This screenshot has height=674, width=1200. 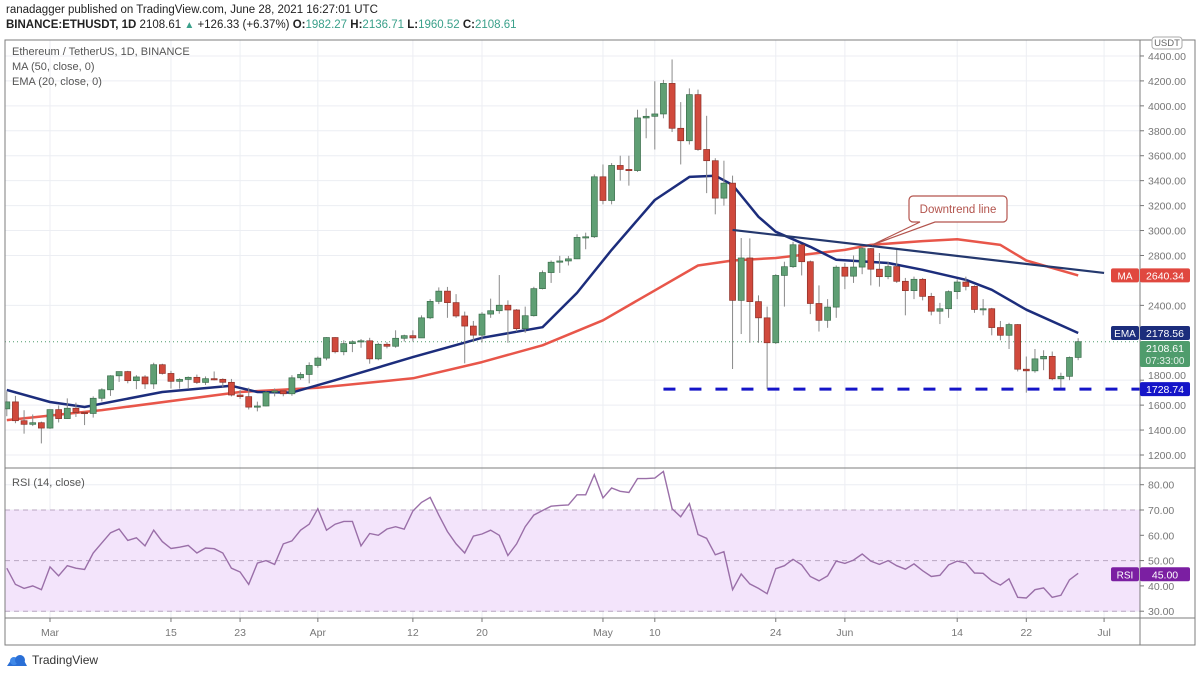 I want to click on tradingview-logo: TradingView, so click(x=52, y=660).